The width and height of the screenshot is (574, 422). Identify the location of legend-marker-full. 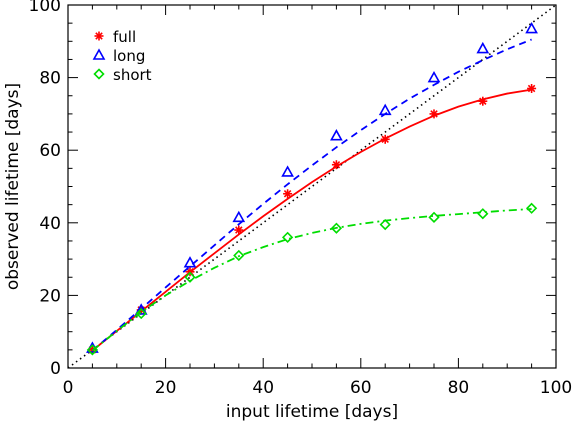
(99, 36).